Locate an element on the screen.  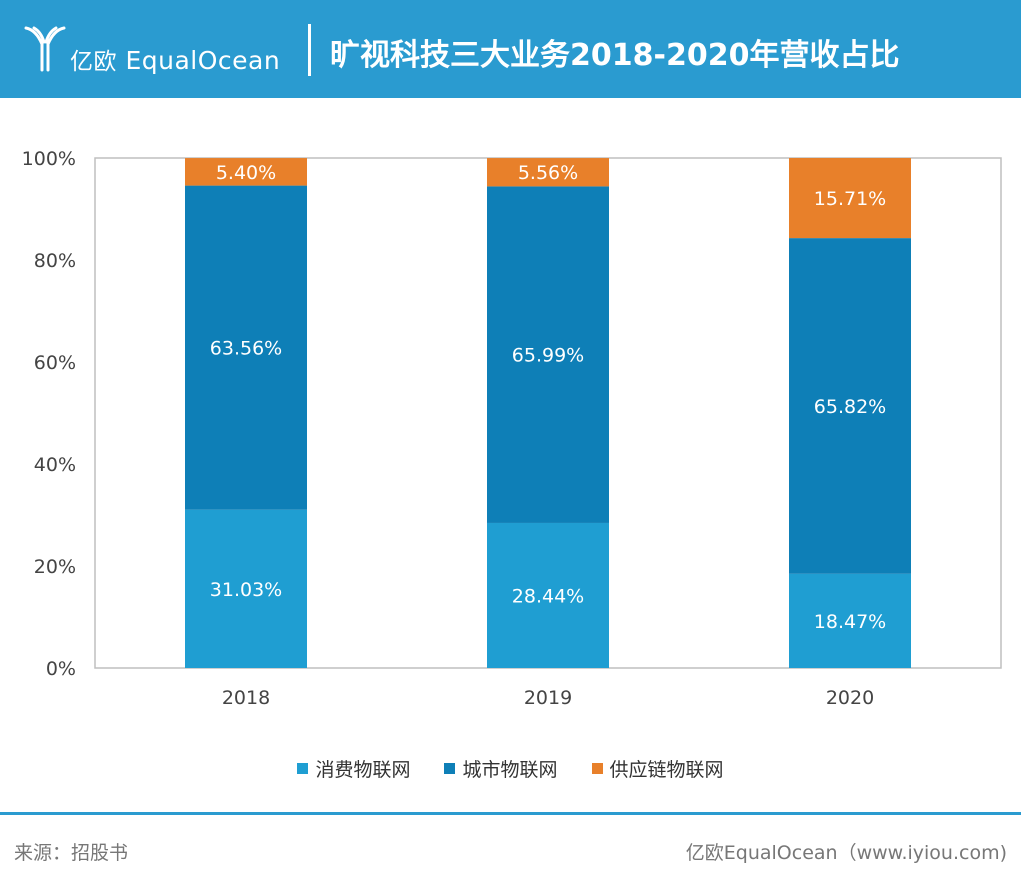
logo-cn: 亿欧 is located at coordinates (93, 62).